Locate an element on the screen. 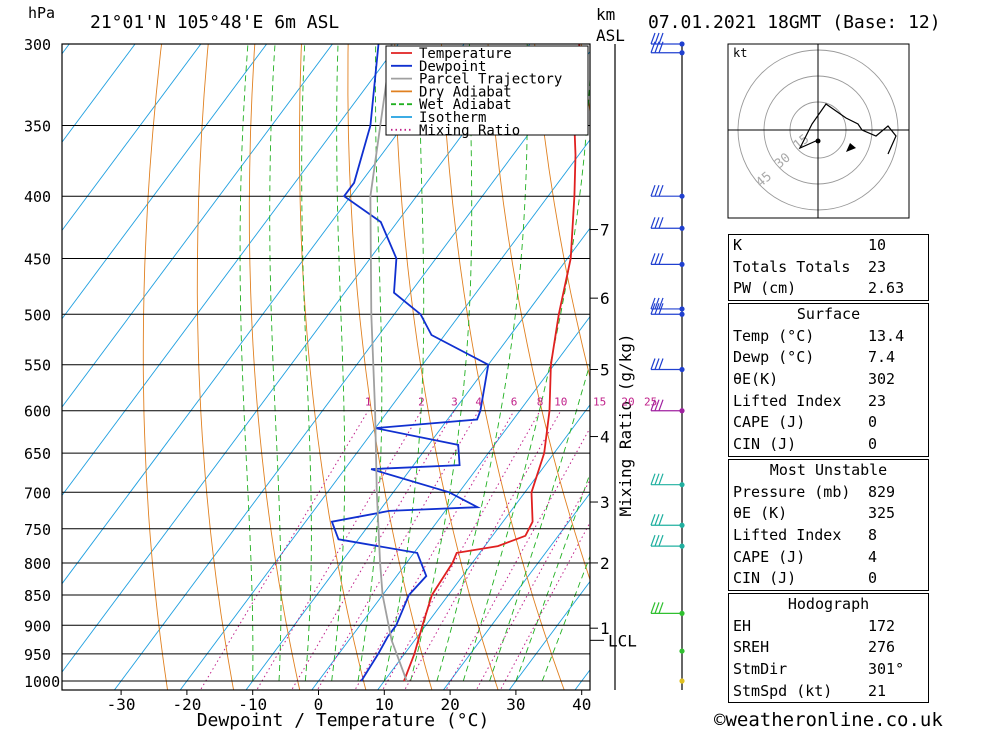 The width and height of the screenshot is (1000, 733). wind-level-dot is located at coordinates (682, 651).